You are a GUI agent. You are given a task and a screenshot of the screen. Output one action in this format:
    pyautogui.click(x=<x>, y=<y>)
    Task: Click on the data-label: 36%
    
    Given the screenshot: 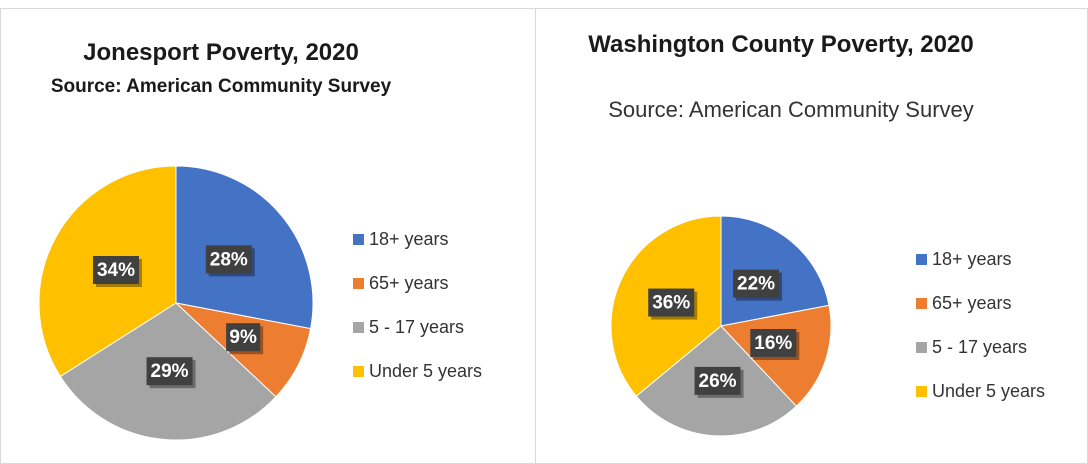 What is the action you would take?
    pyautogui.click(x=671, y=303)
    